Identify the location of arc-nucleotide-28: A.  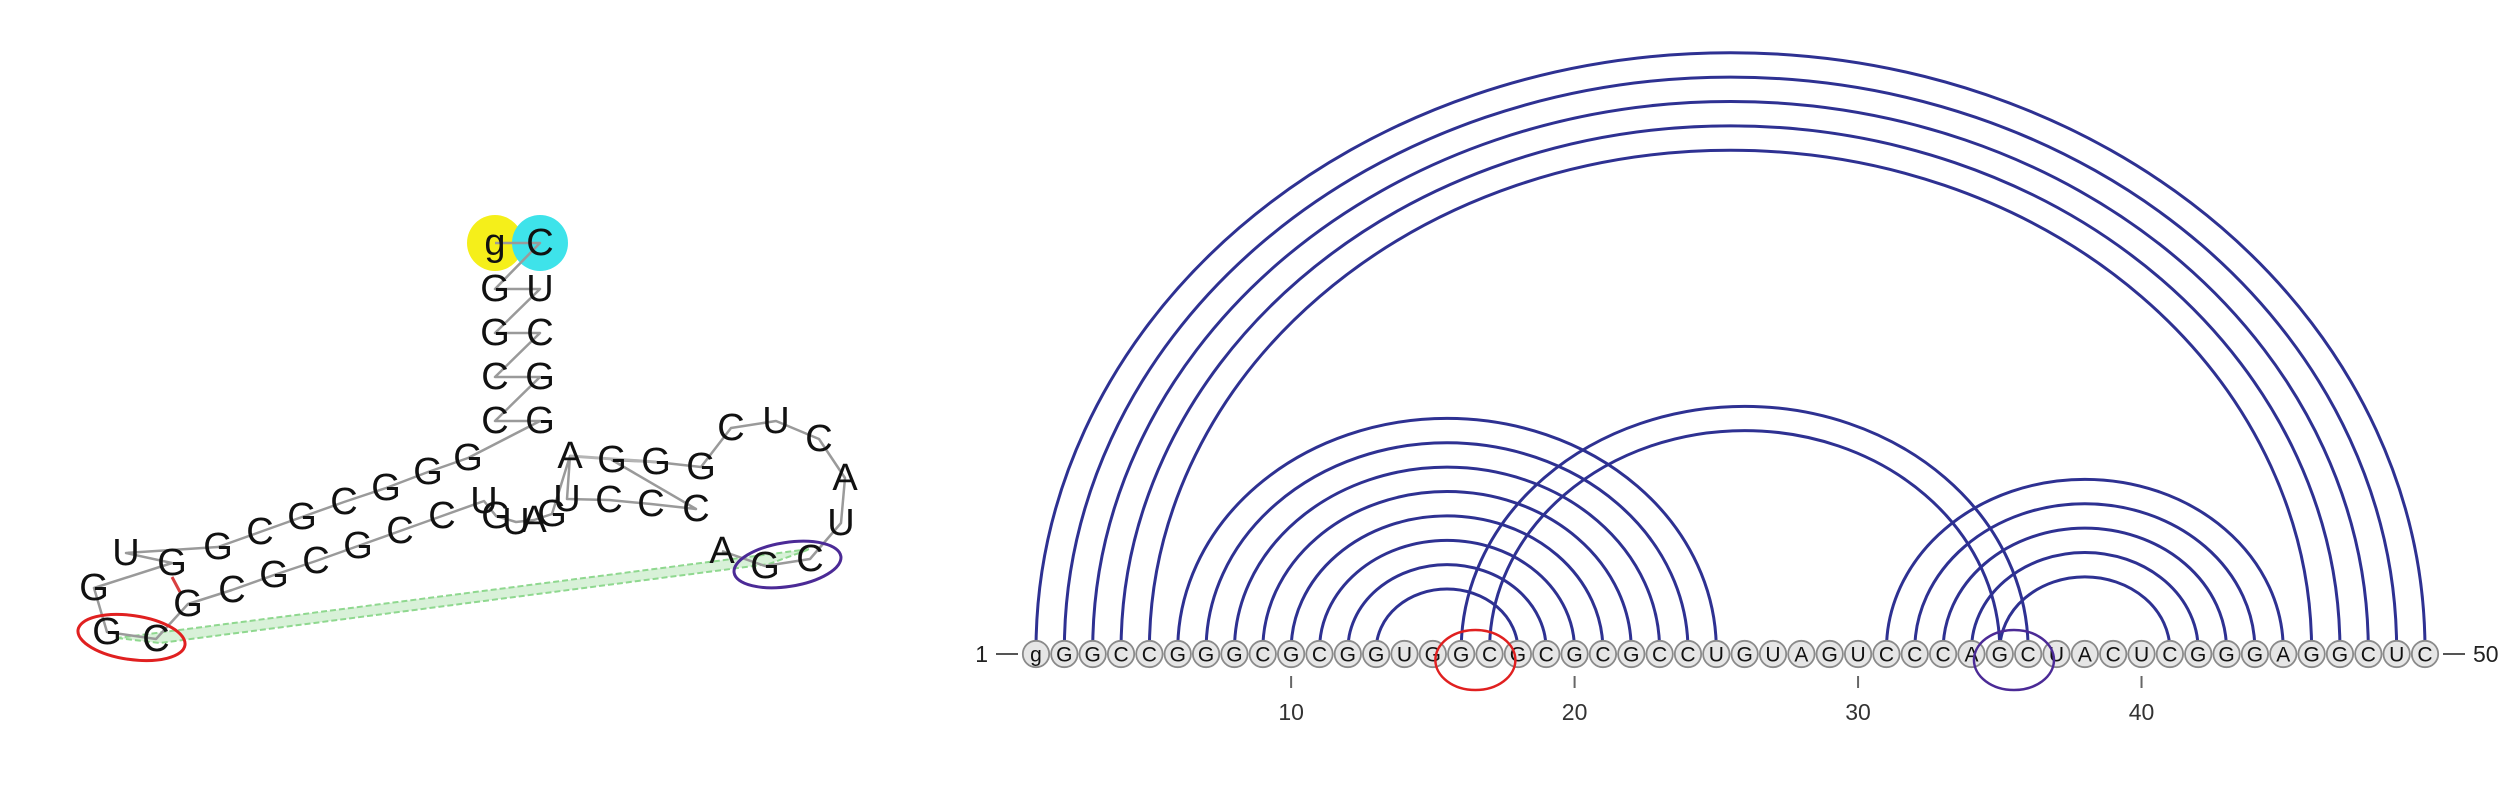
(1801, 655).